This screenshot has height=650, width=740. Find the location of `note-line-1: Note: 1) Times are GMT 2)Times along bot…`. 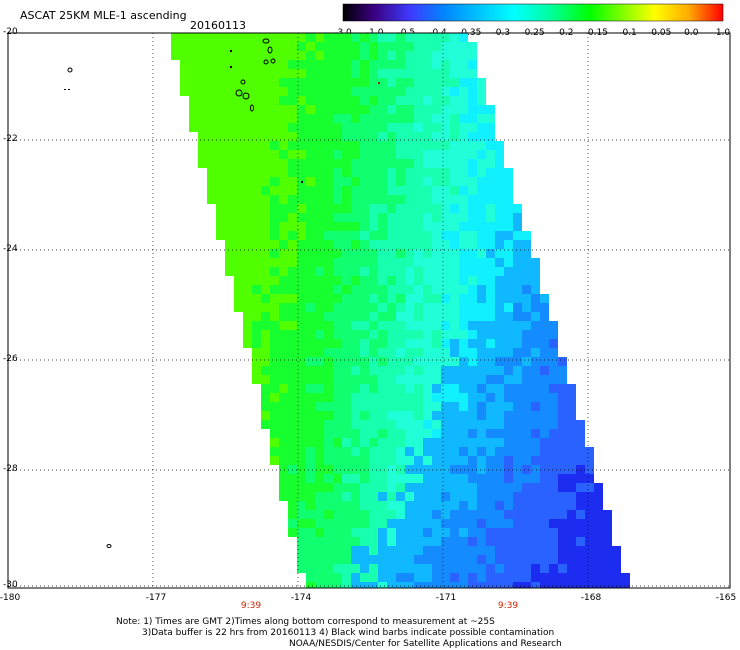

note-line-1: Note: 1) Times are GMT 2)Times along bot… is located at coordinates (305, 622).